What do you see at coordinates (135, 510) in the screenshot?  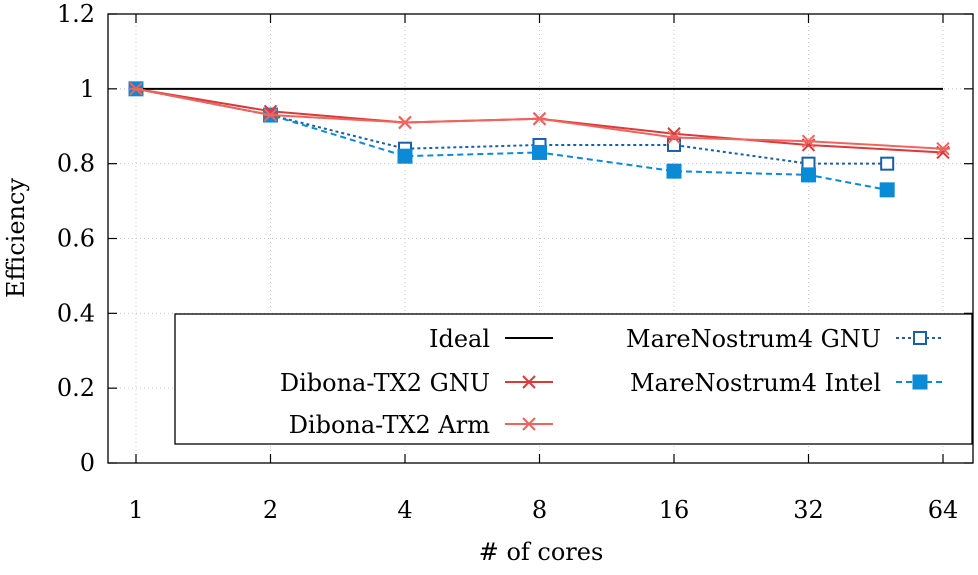 I see `x-tick-label: 1` at bounding box center [135, 510].